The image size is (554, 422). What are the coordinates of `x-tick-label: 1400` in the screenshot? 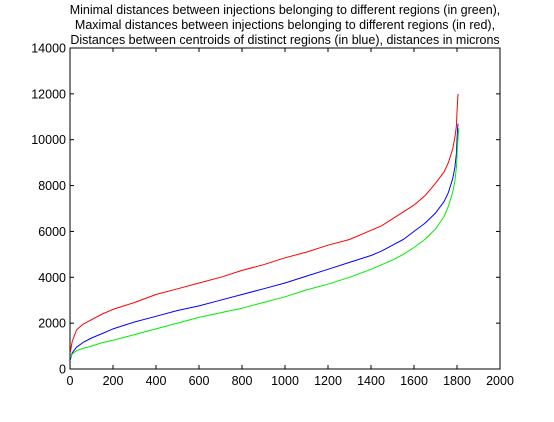 It's located at (371, 381).